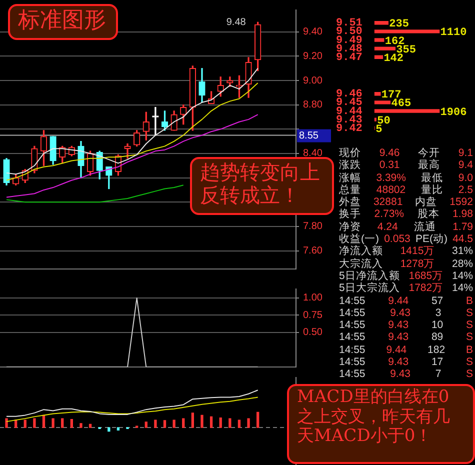  Describe the element at coordinates (406, 165) in the screenshot. I see `text: 涨跌 0.31 最高 9.4` at that location.